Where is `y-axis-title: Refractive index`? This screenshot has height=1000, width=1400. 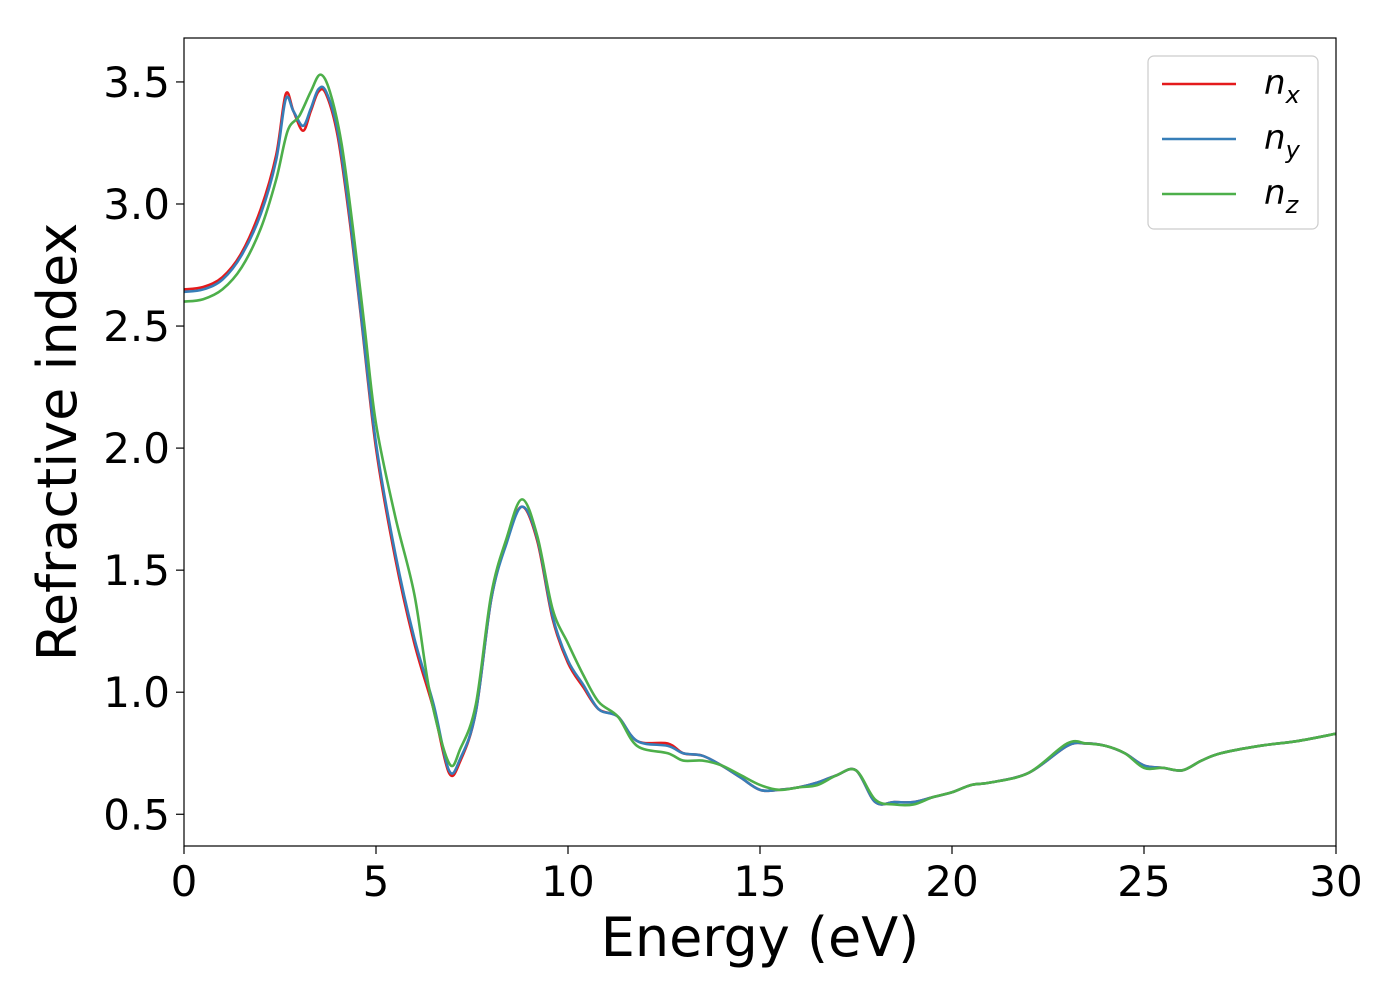
y-axis-title: Refractive index is located at coordinates (57, 442).